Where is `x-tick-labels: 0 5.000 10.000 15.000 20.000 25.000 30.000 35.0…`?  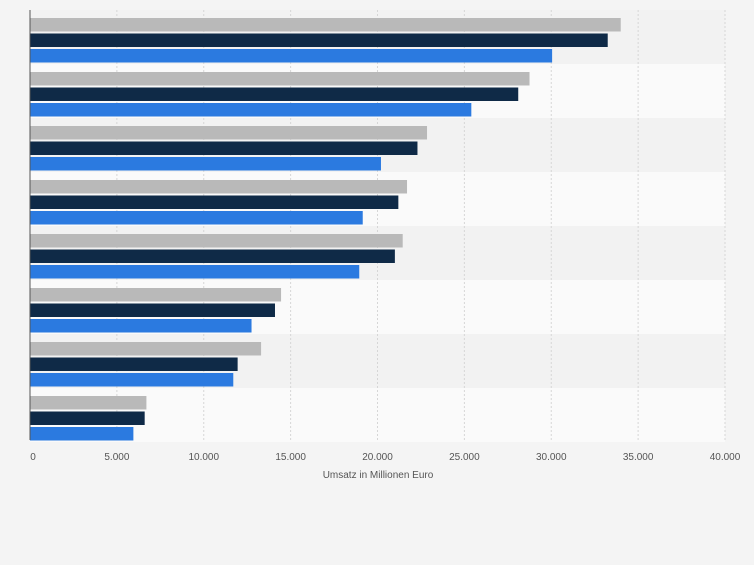
x-tick-labels: 0 5.000 10.000 15.000 20.000 25.000 30.000 35.0… is located at coordinates (385, 457).